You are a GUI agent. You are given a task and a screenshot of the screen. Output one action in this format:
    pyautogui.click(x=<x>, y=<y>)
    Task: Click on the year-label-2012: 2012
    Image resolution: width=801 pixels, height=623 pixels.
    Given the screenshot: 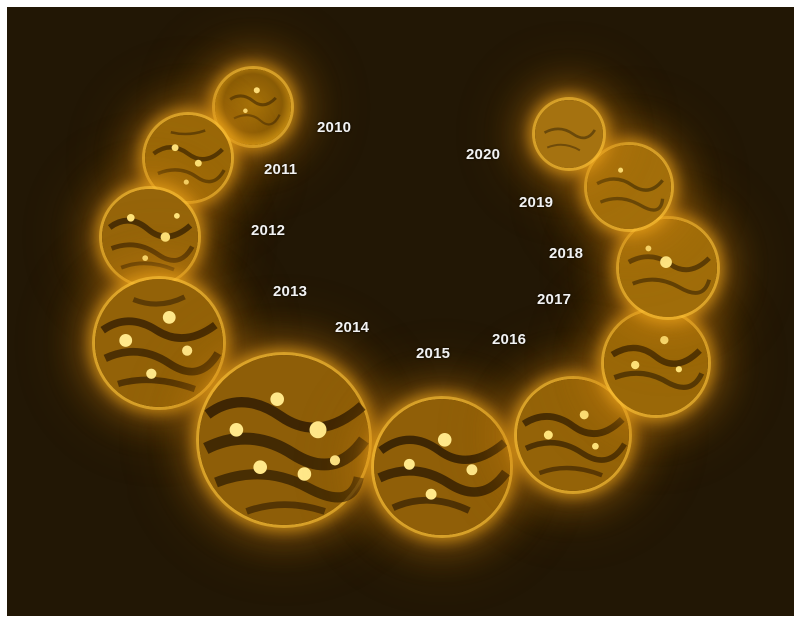 What is the action you would take?
    pyautogui.click(x=268, y=230)
    